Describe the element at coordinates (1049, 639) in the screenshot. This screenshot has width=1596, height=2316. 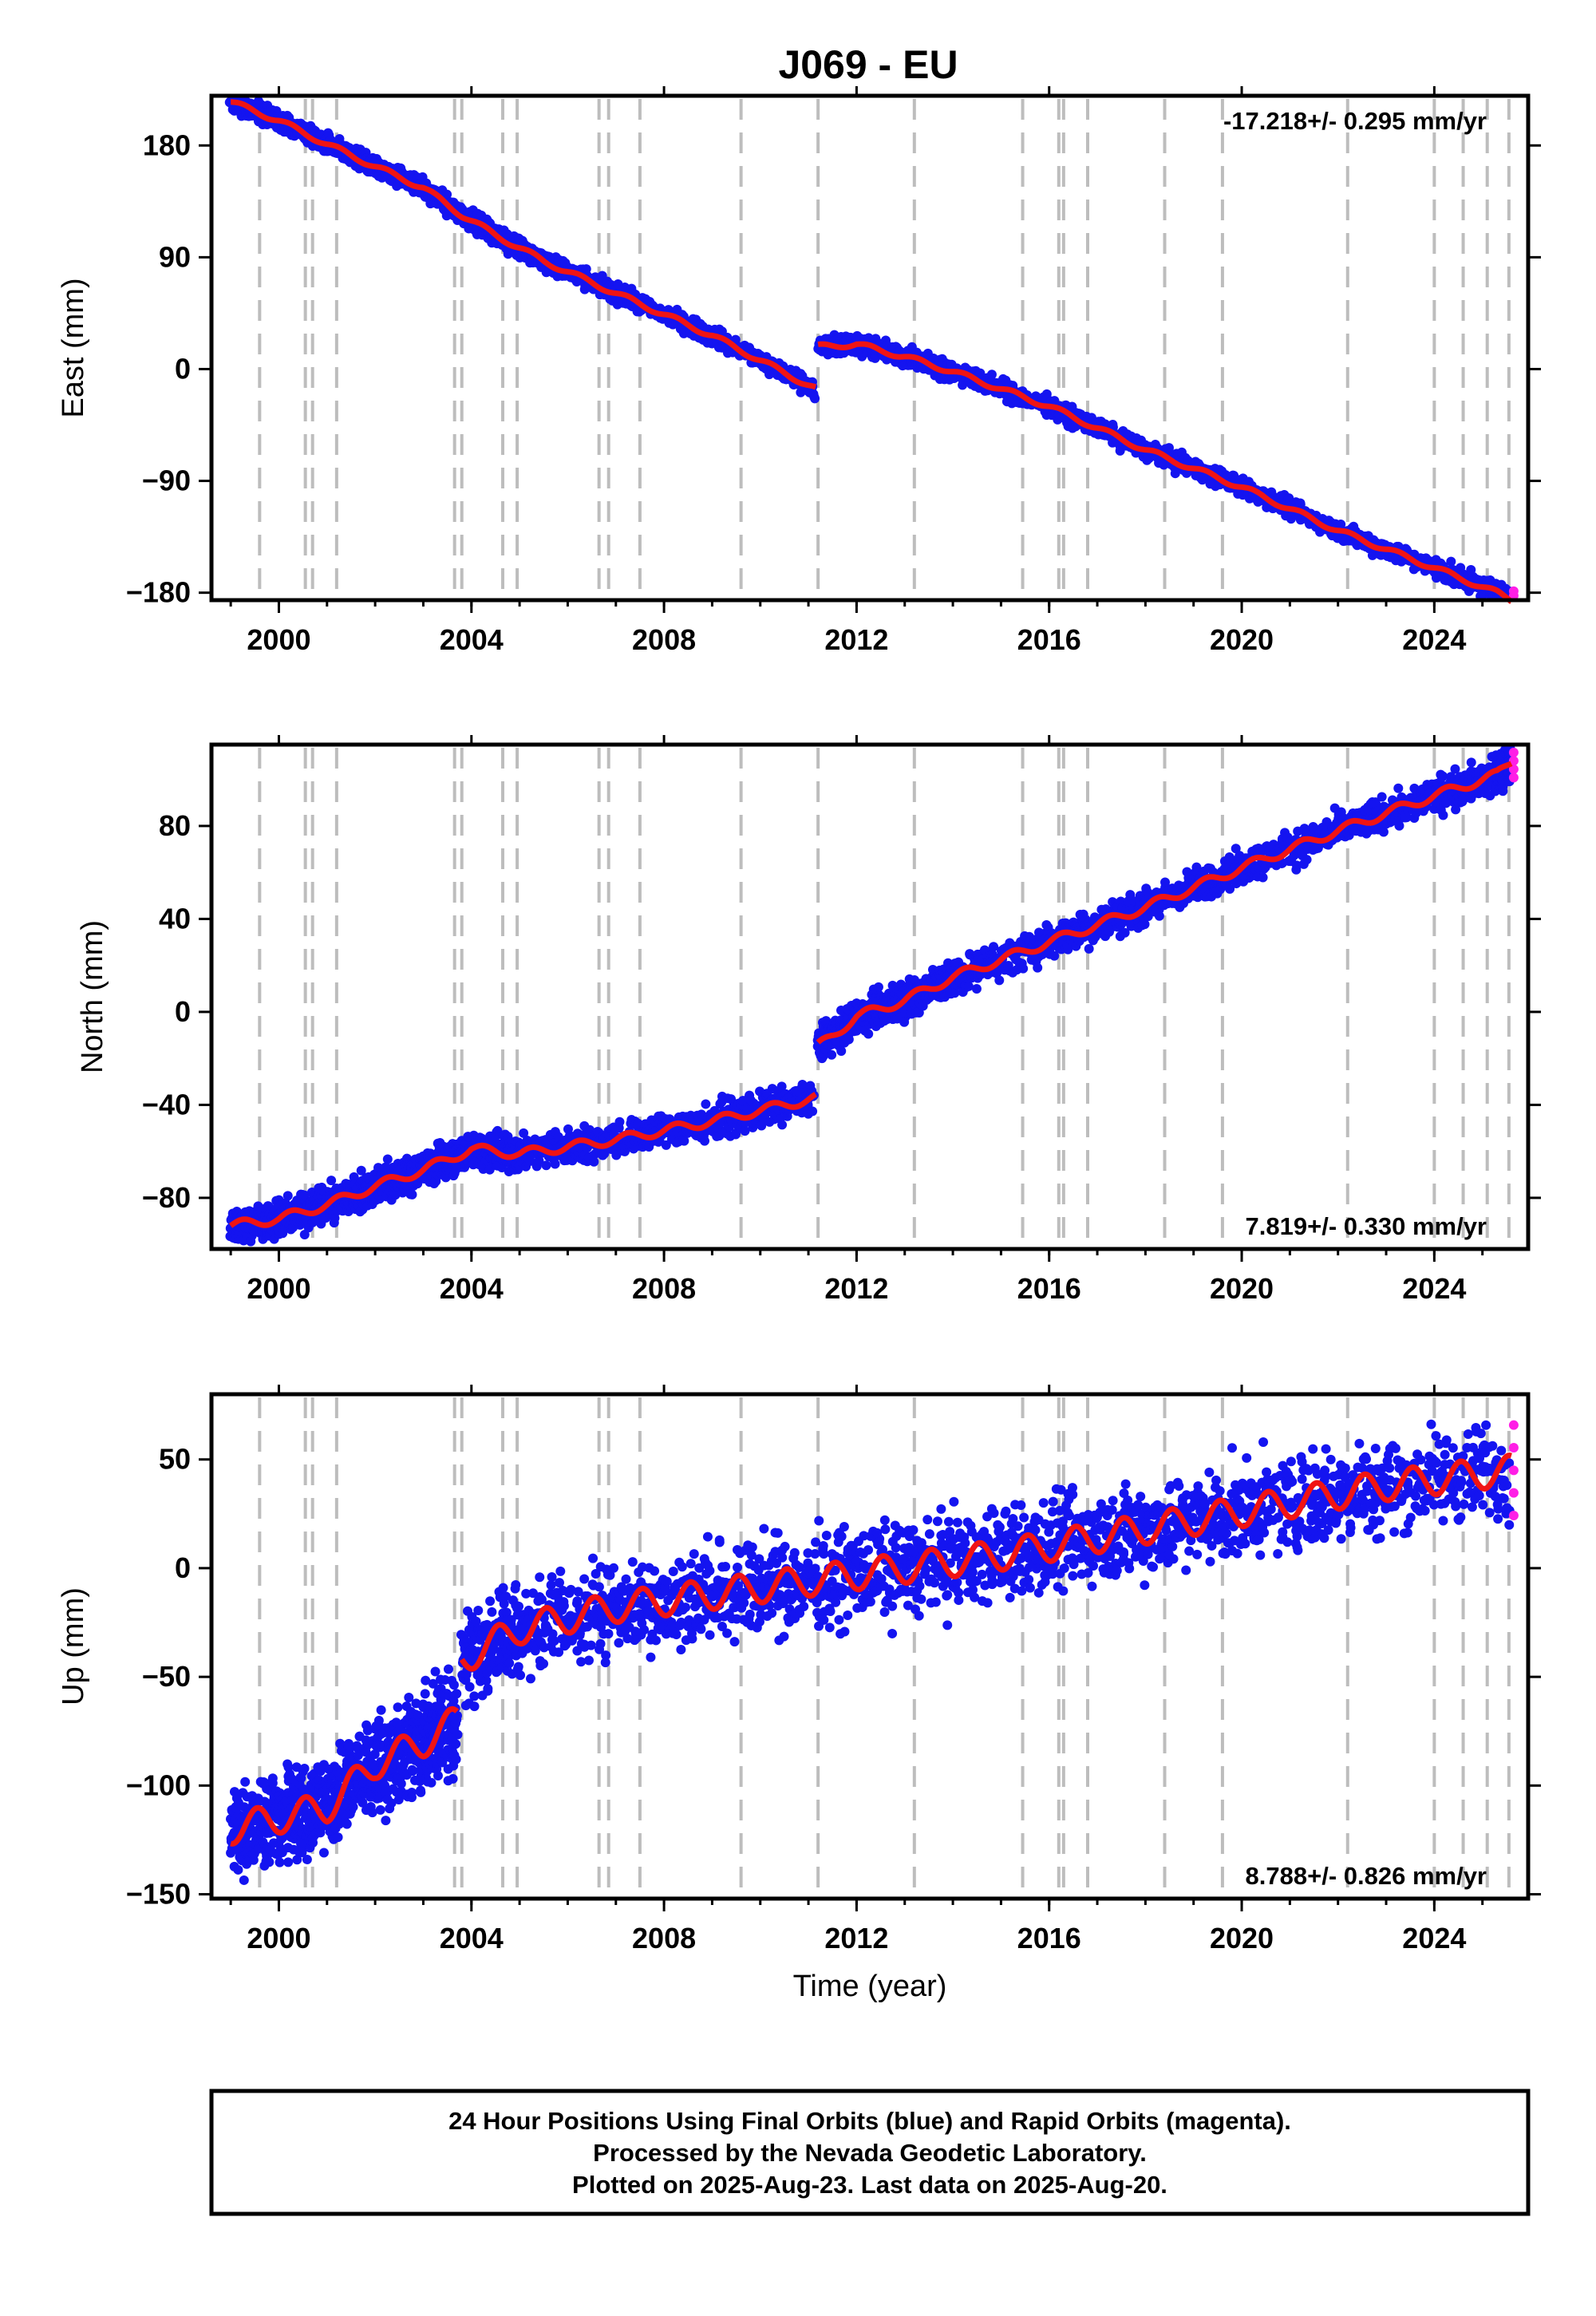
I see `x-tick-label: 2016` at that location.